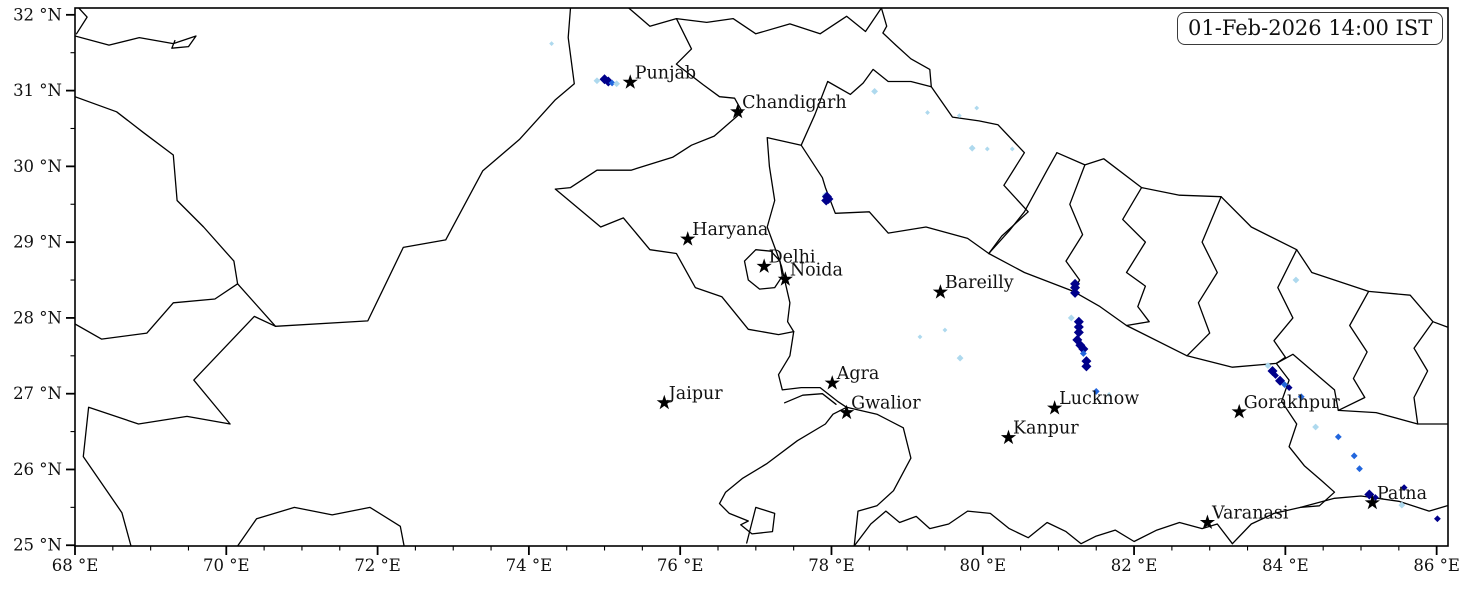 The image size is (1471, 591). What do you see at coordinates (738, 111) in the screenshot?
I see `city-star-chandigarh` at bounding box center [738, 111].